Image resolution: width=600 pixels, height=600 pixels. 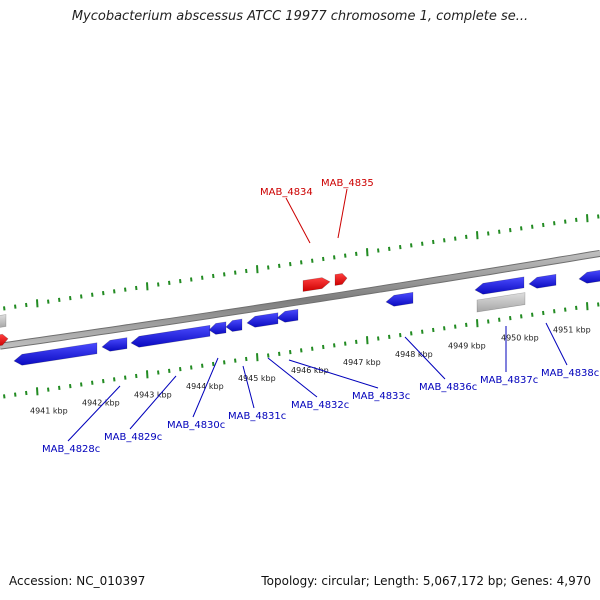 I want to click on gene-label-reverse: MAB_4830c, so click(x=196, y=425).